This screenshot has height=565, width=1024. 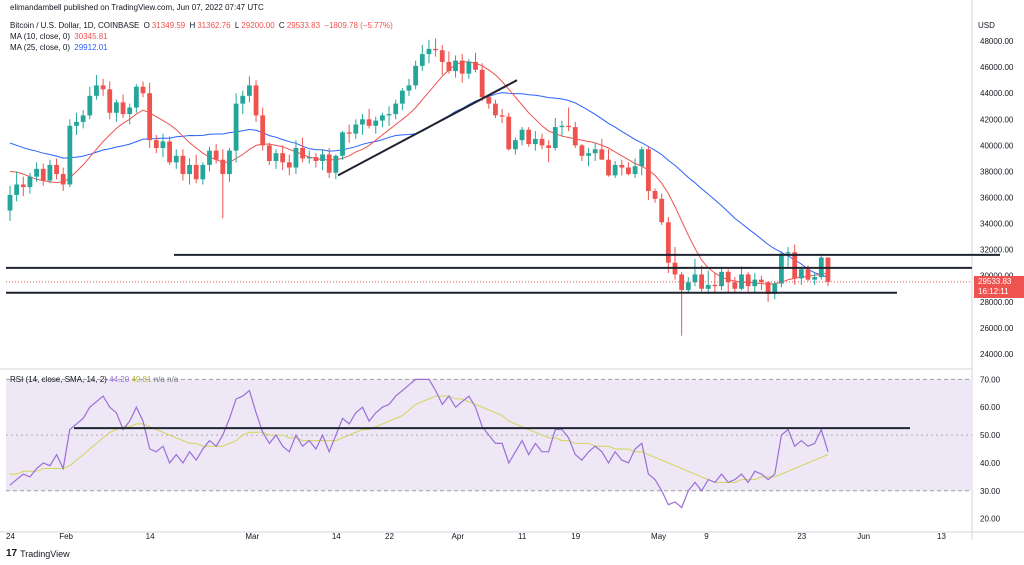 I want to click on rsi-tick-label: 50.00, so click(x=990, y=435).